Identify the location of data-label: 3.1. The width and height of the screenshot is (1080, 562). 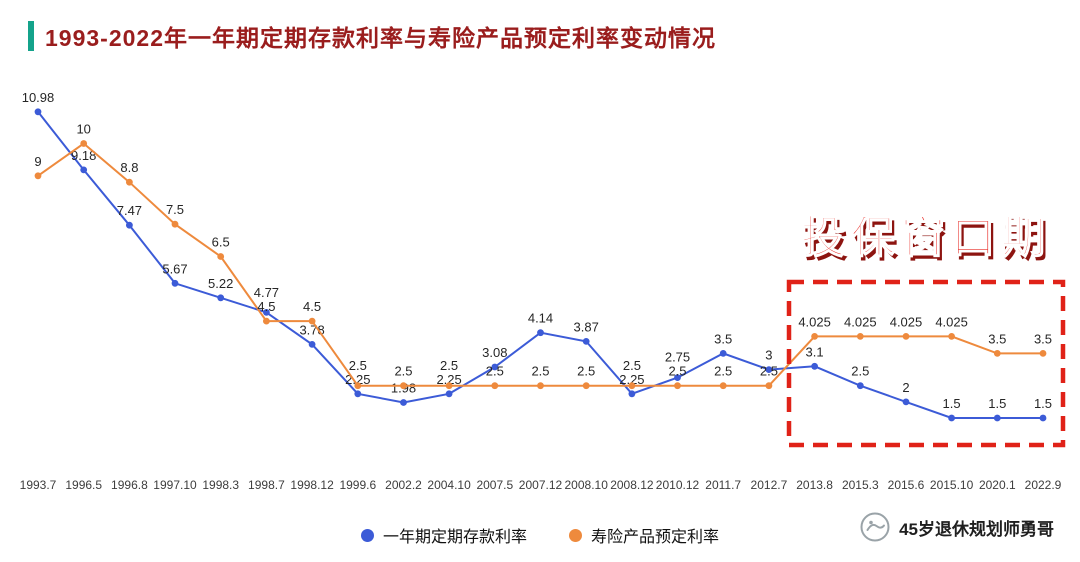
(815, 351).